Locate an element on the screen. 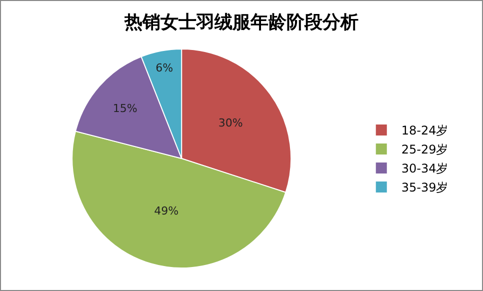  chart-title: 热销女士羽绒服年龄阶段分析 is located at coordinates (241, 23).